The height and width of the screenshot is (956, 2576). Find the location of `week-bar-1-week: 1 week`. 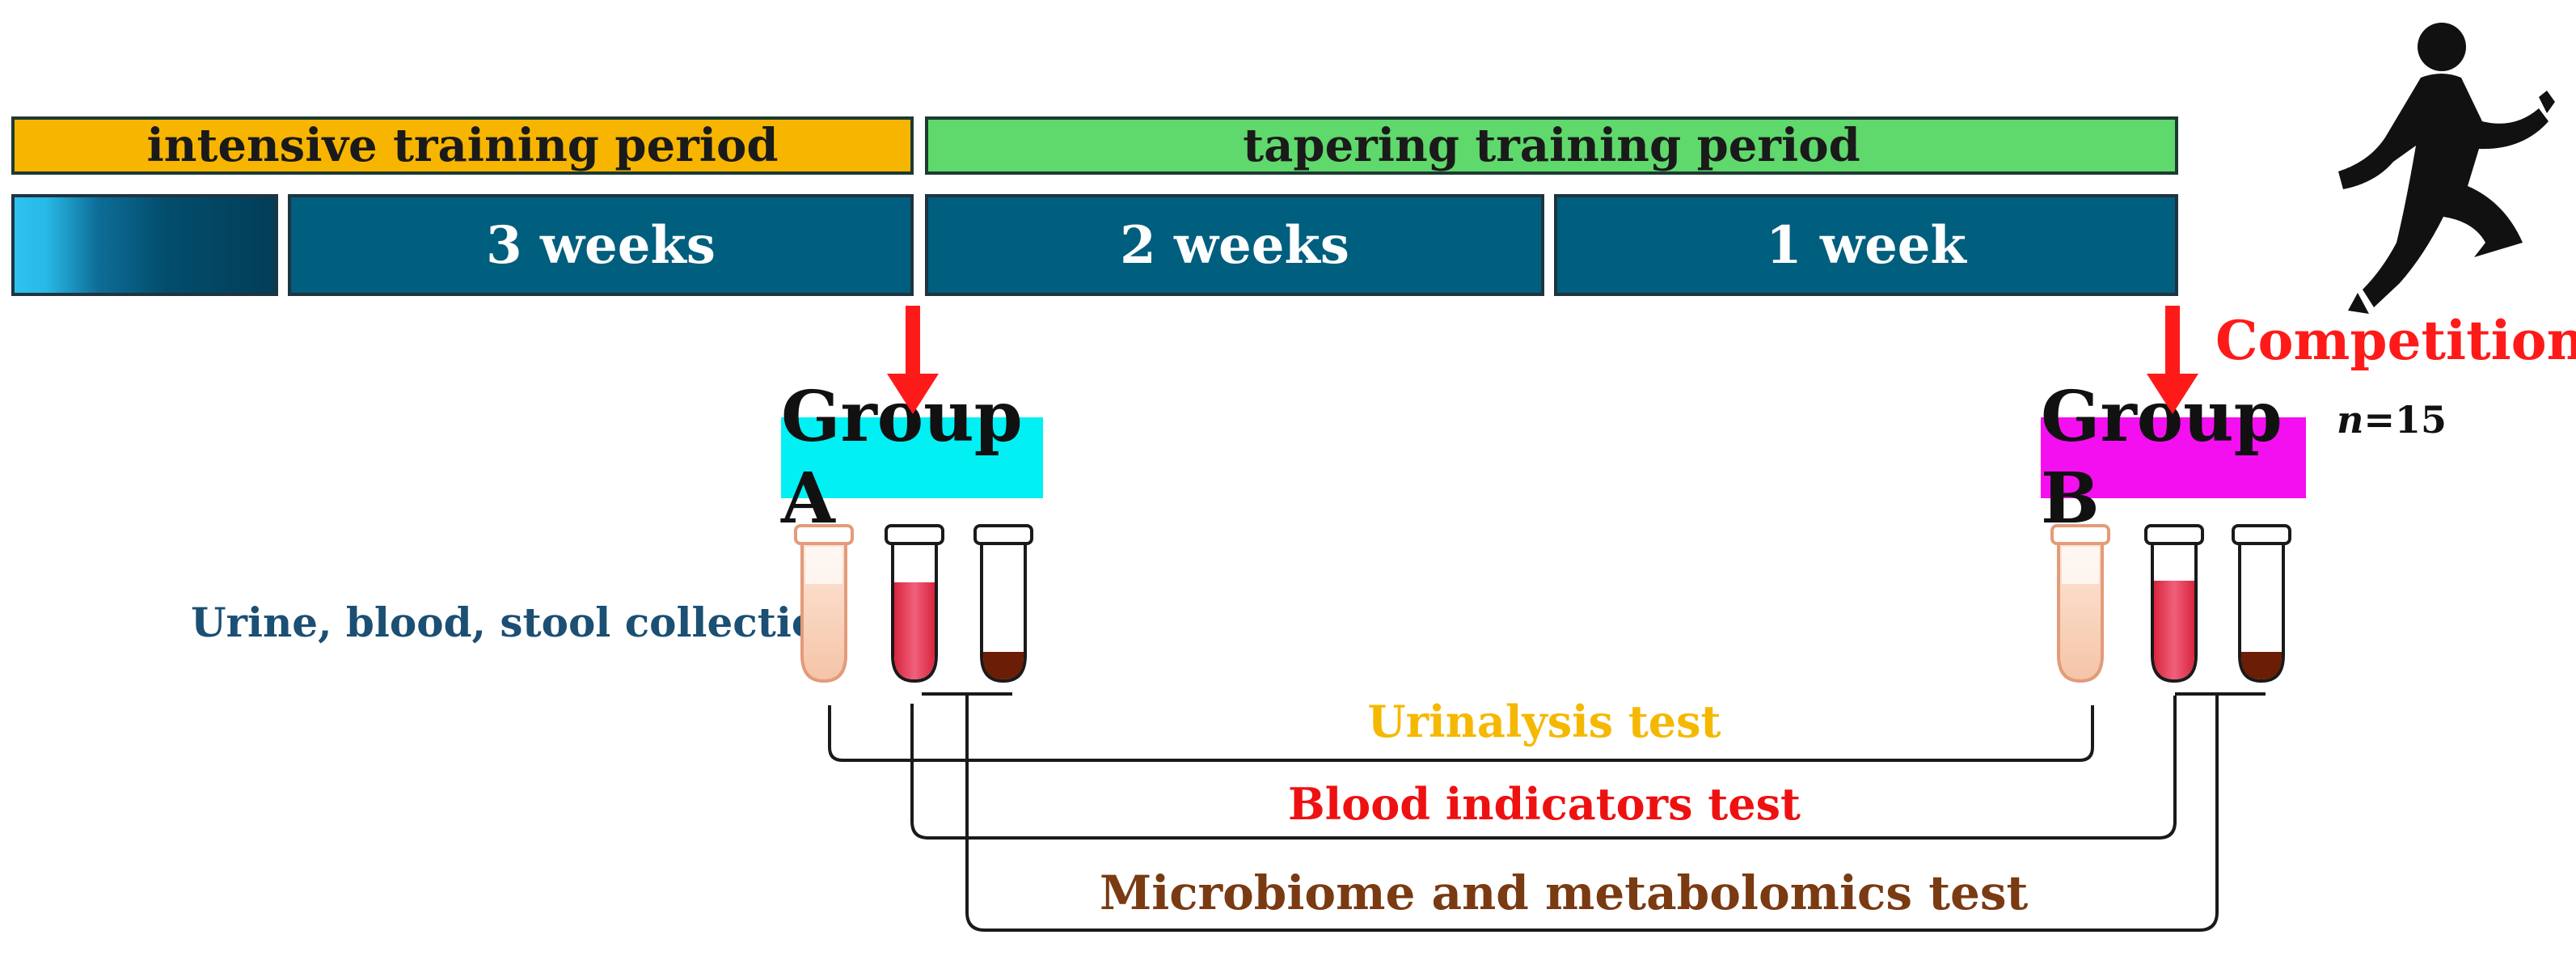

week-bar-1-week: 1 week is located at coordinates (1866, 245).